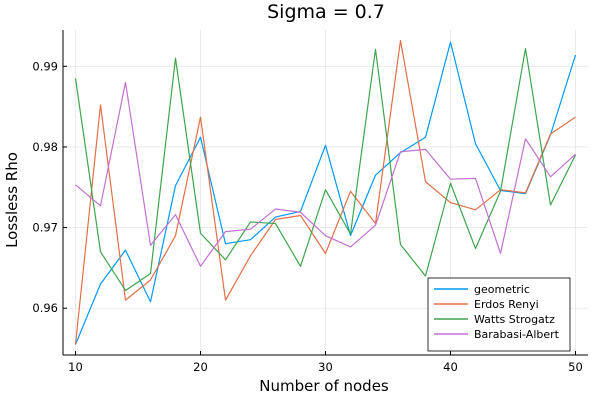 Image resolution: width=600 pixels, height=400 pixels. What do you see at coordinates (325, 367) in the screenshot?
I see `x-tick-label: 30` at bounding box center [325, 367].